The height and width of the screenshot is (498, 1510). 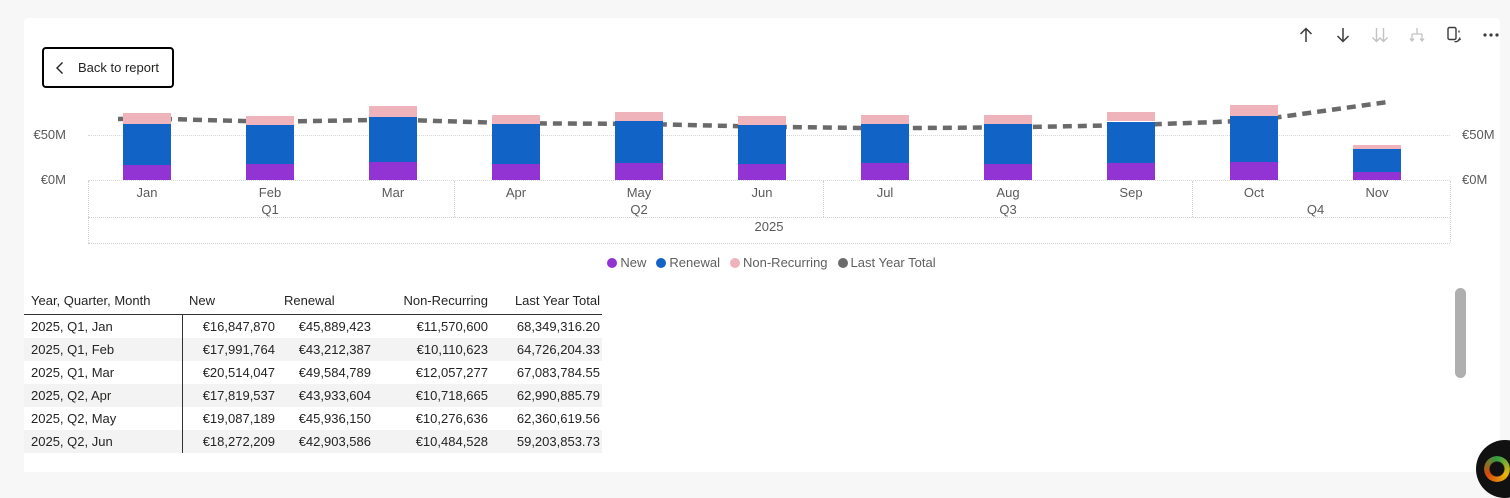 What do you see at coordinates (452, 326) in the screenshot?
I see `table-cell: €11,570,600` at bounding box center [452, 326].